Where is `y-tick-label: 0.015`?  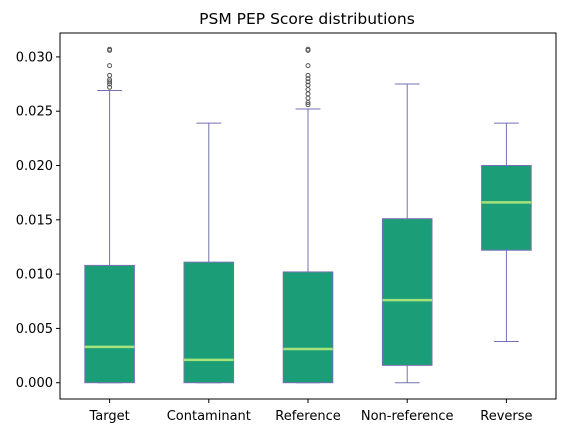 y-tick-label: 0.015 is located at coordinates (34, 220).